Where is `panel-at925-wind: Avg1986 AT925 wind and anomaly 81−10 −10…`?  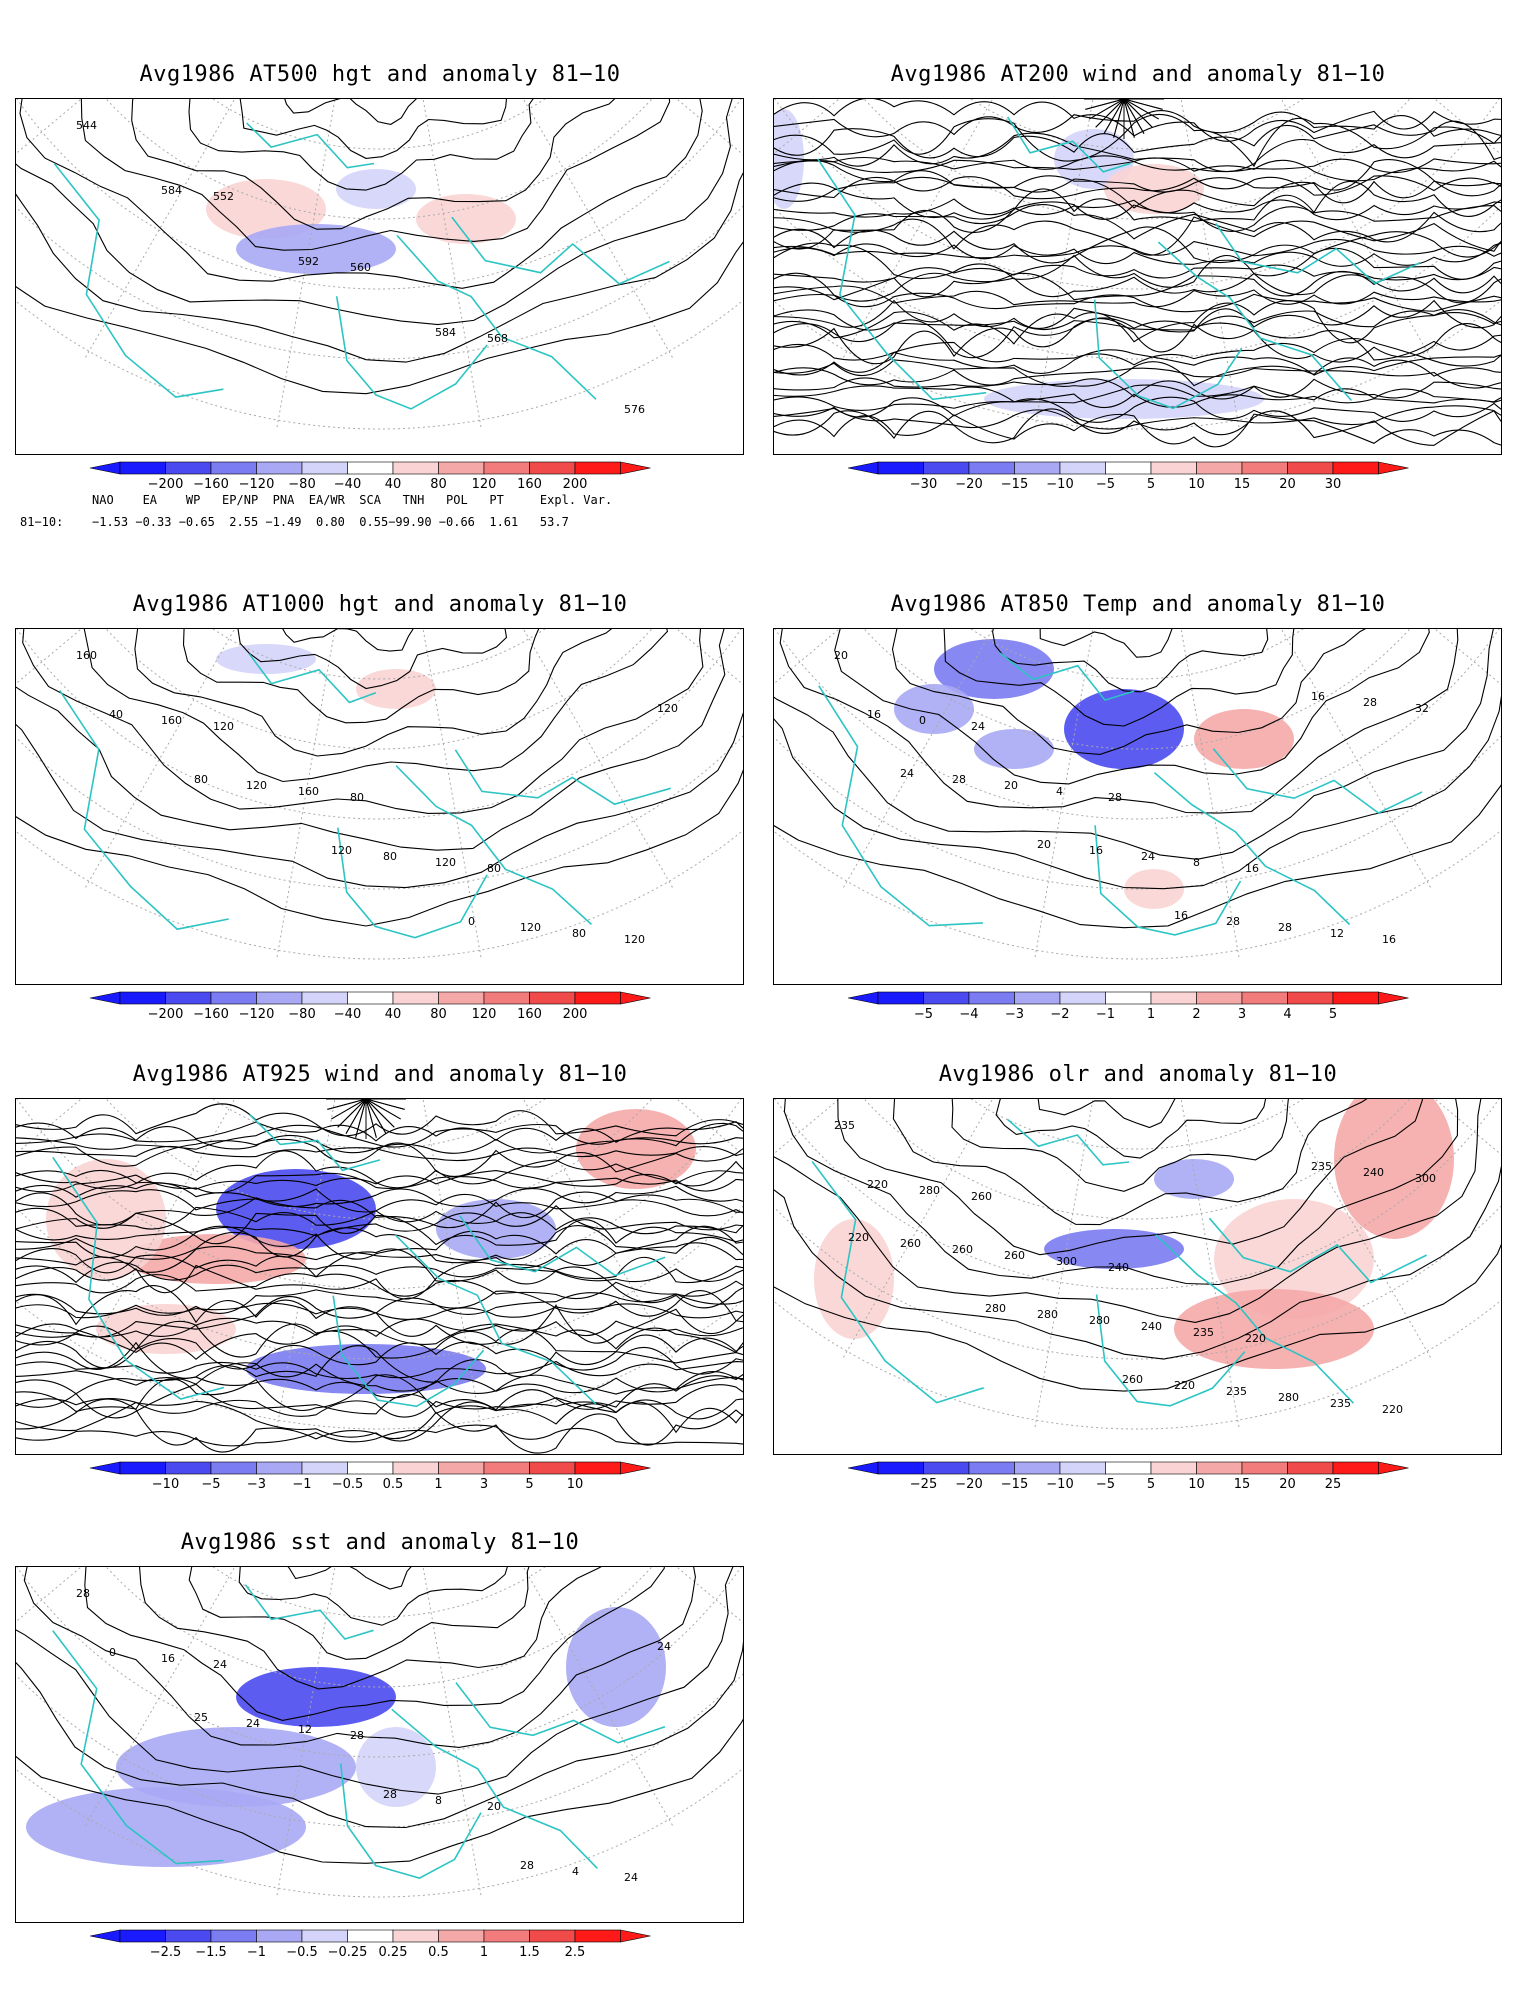
panel-at925-wind: Avg1986 AT925 wind and anomaly 81−10 −10… is located at coordinates (380, 1277).